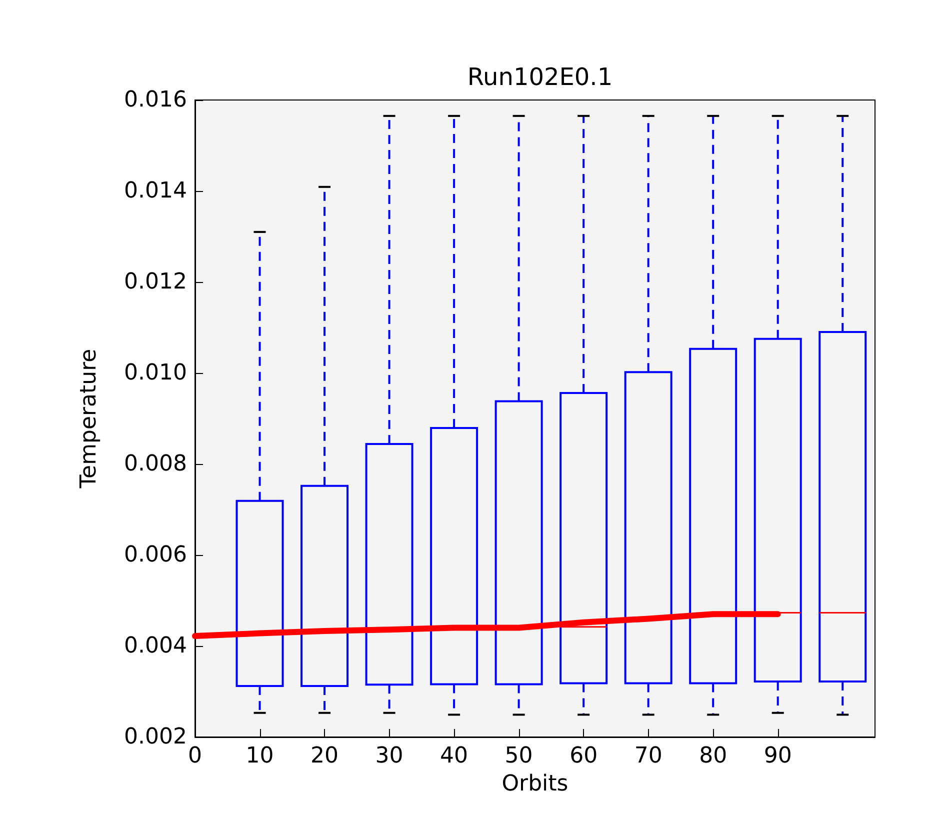 This screenshot has height=821, width=948. Describe the element at coordinates (584, 756) in the screenshot. I see `x-tick-label: 60` at that location.